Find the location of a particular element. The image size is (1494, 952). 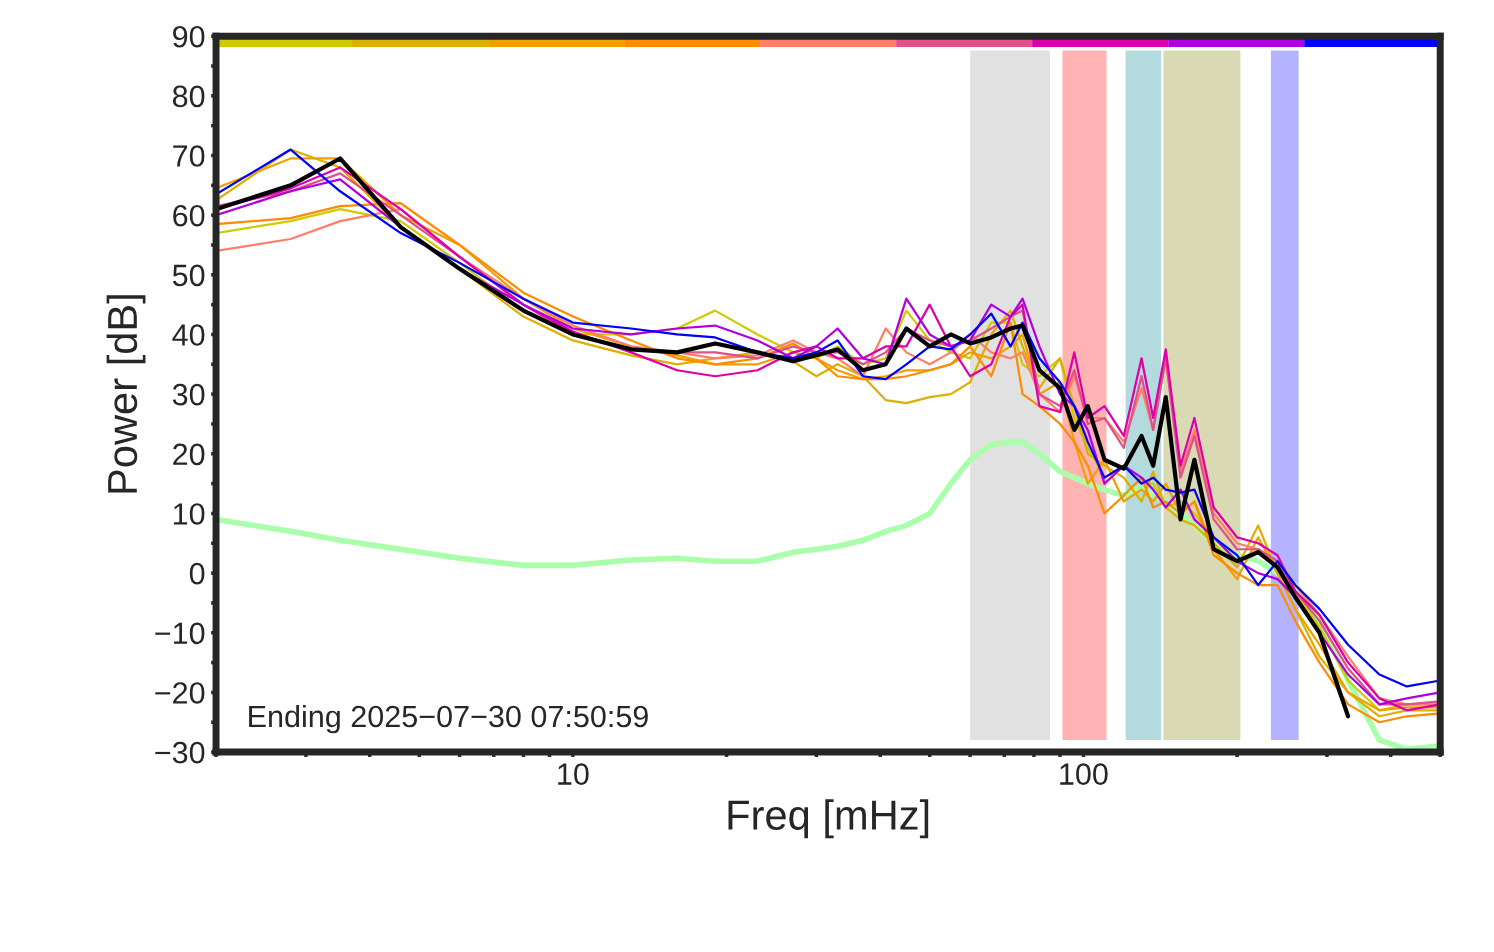

y-tick-label: 30 is located at coordinates (188, 394).